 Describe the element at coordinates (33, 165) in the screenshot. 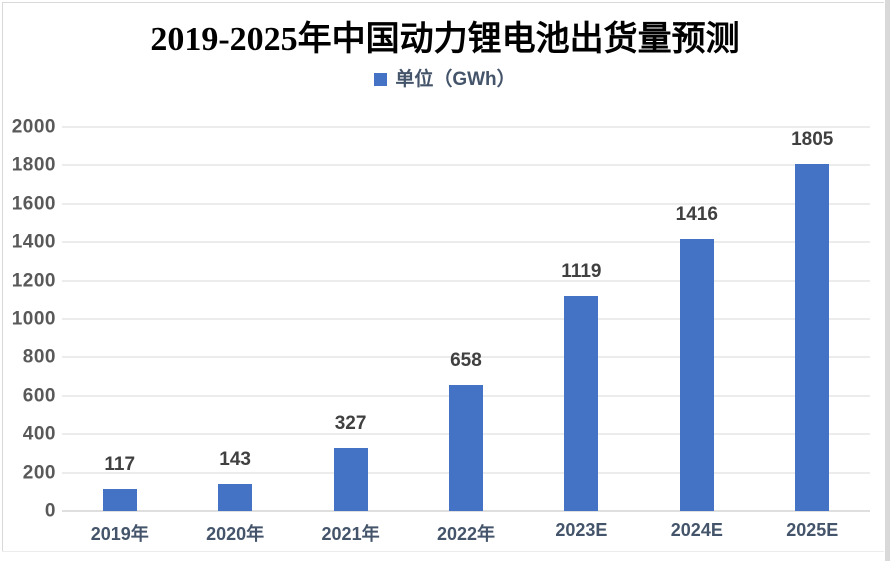

I see `y-tick-label: 1800` at that location.